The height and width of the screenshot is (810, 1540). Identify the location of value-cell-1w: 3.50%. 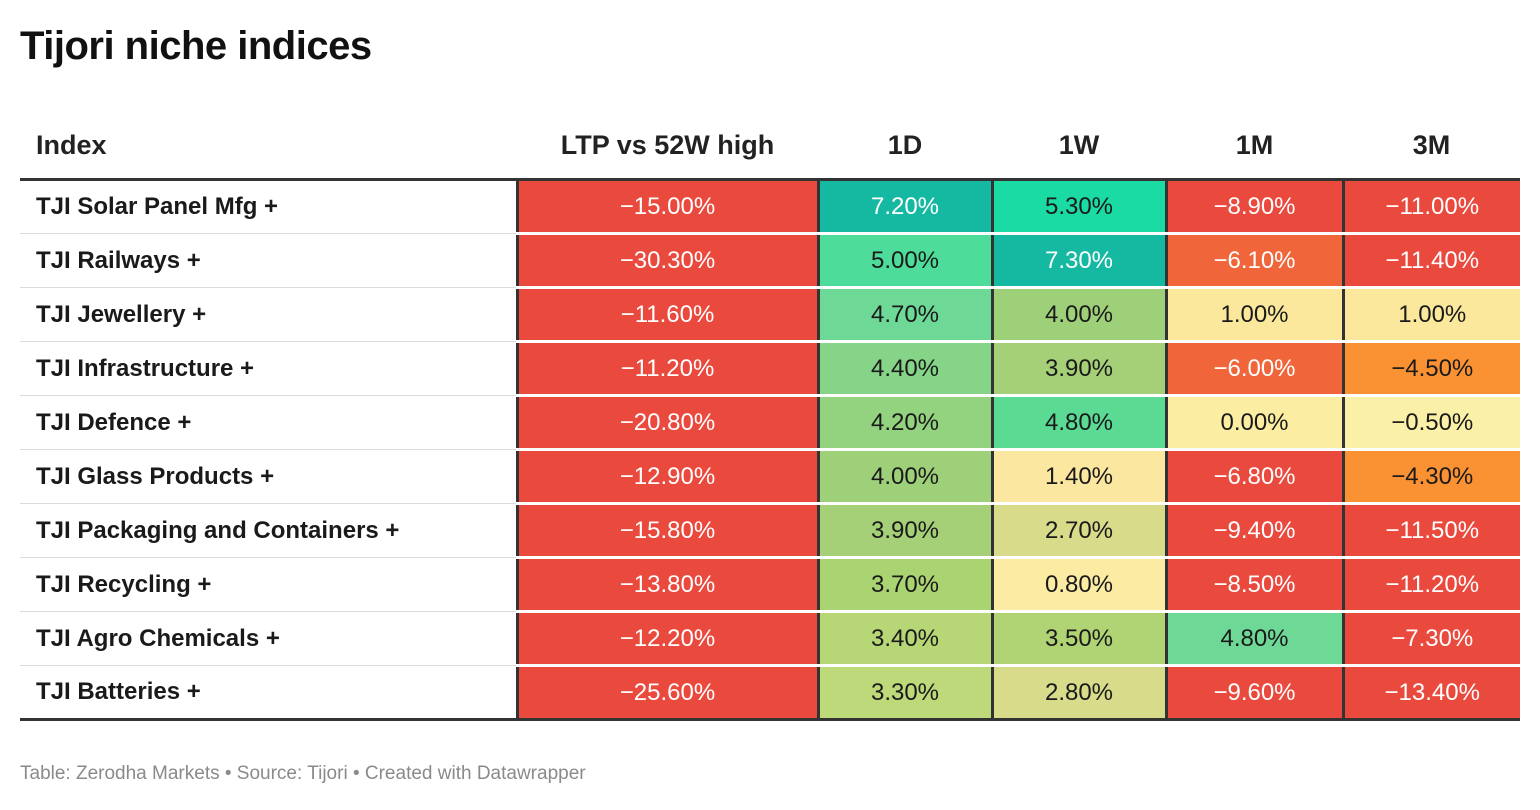
(1078, 639).